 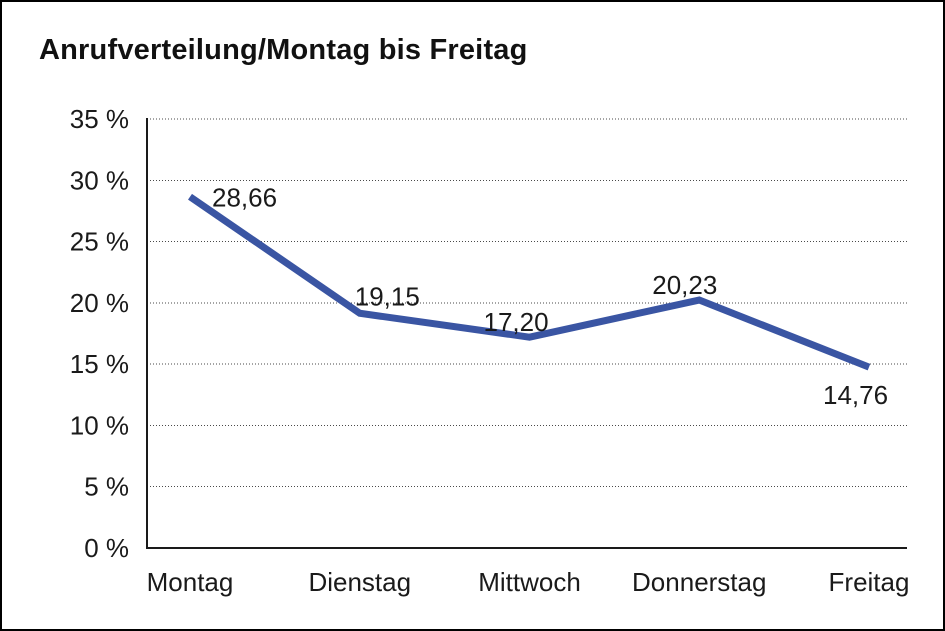 What do you see at coordinates (99, 425) in the screenshot?
I see `y-axis-tick-label: 10 %` at bounding box center [99, 425].